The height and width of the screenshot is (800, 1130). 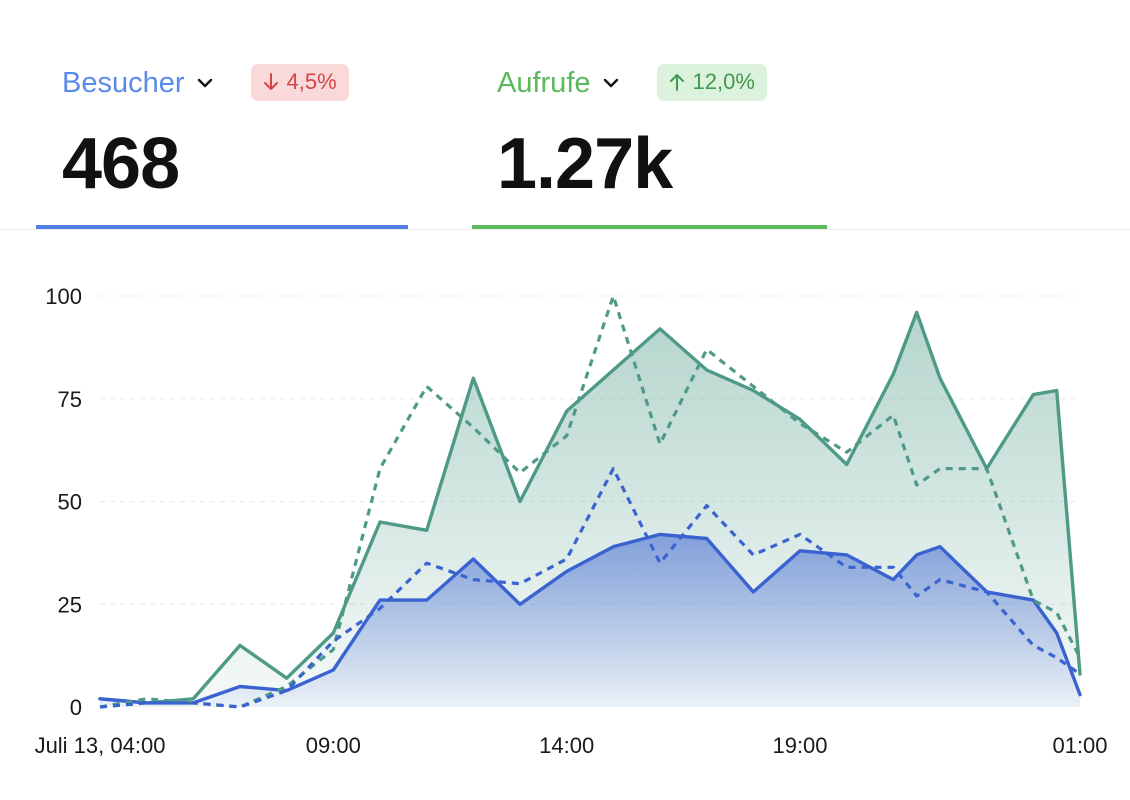 What do you see at coordinates (70, 604) in the screenshot?
I see `y-tick-label: 25` at bounding box center [70, 604].